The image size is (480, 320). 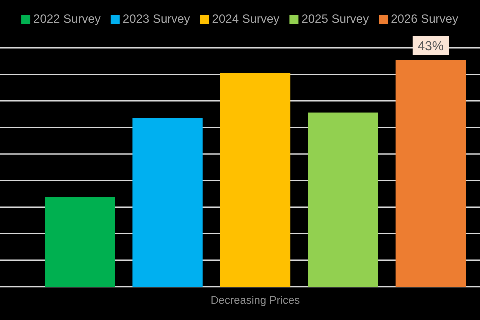 I want to click on data-label: 43%, so click(x=431, y=46).